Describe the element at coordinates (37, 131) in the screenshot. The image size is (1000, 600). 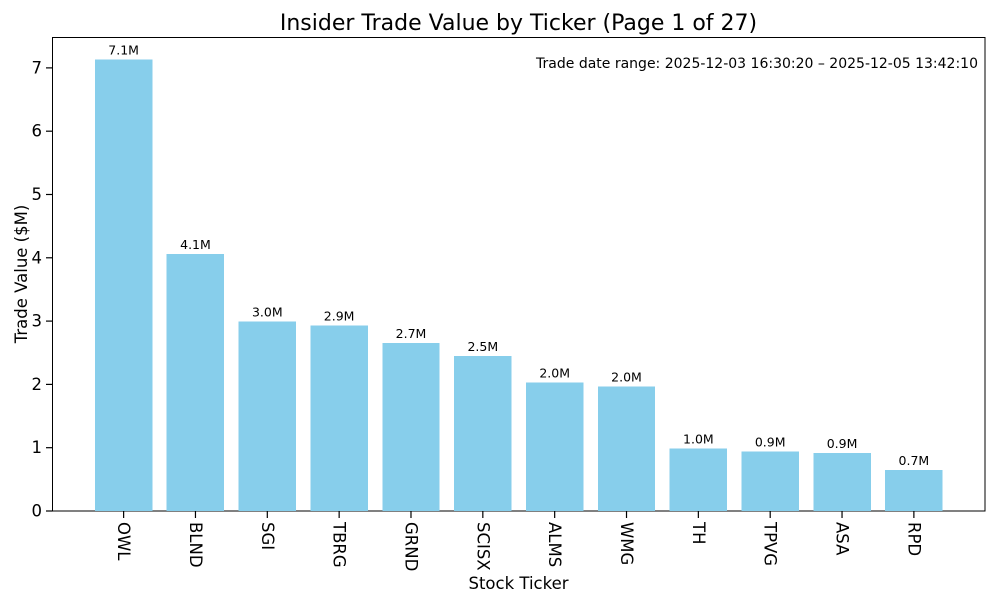
I see `y-tick-label: 6` at that location.